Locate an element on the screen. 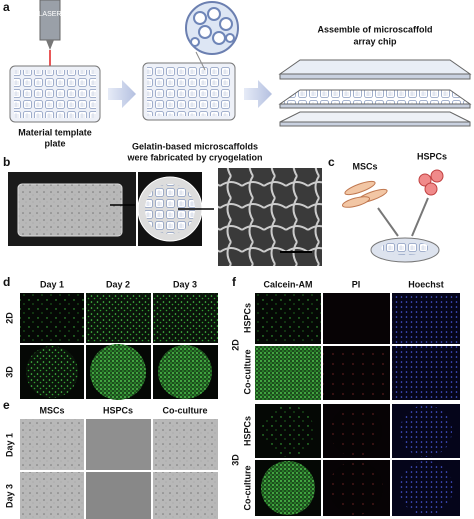 The height and width of the screenshot is (519, 474). panel-letter: b is located at coordinates (6, 162).